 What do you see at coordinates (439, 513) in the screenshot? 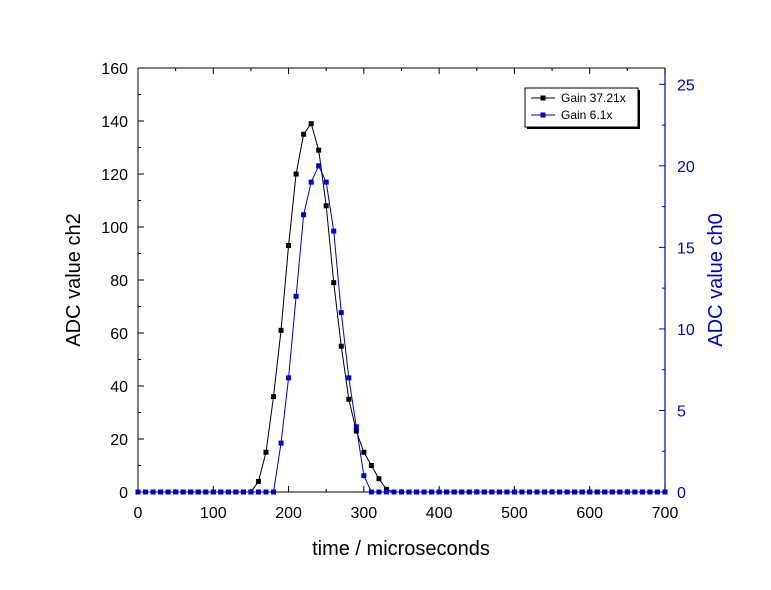
I see `x-tick-label: 400` at bounding box center [439, 513].